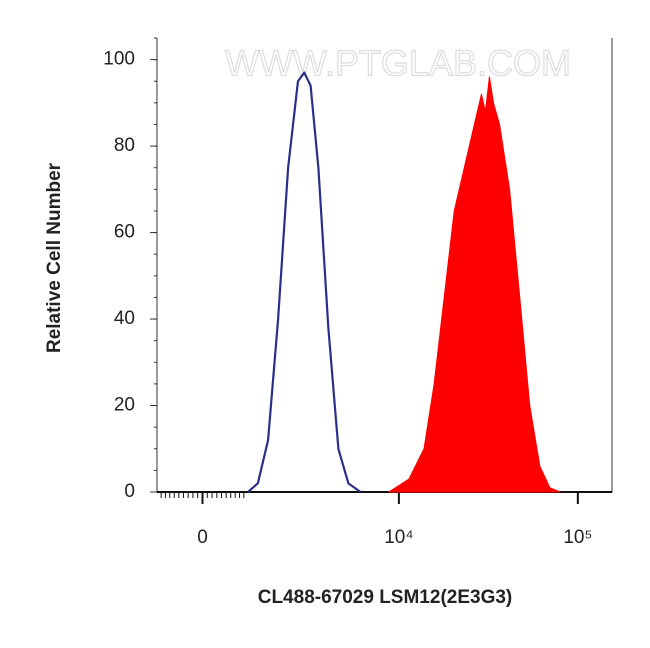 This screenshot has height=648, width=650. Describe the element at coordinates (119, 59) in the screenshot. I see `y-tick-label: 100` at that location.